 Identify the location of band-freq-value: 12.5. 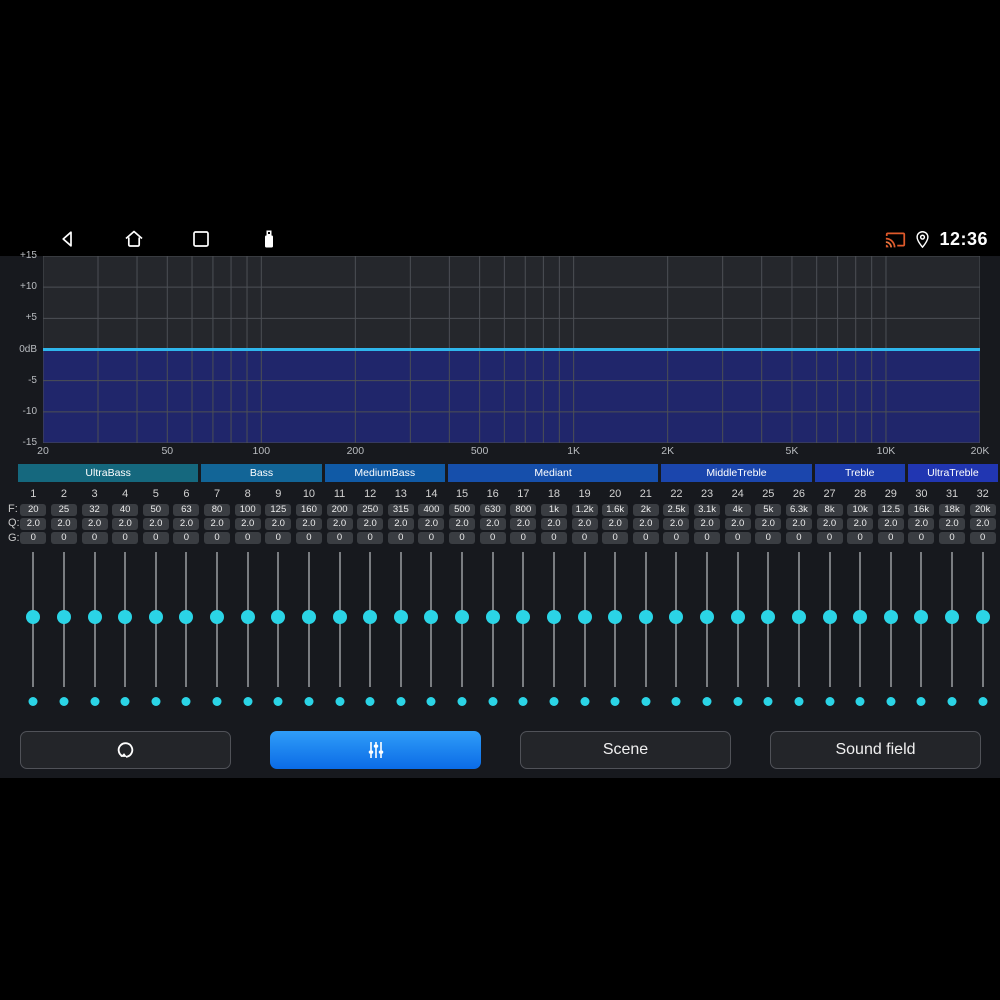
(890, 510).